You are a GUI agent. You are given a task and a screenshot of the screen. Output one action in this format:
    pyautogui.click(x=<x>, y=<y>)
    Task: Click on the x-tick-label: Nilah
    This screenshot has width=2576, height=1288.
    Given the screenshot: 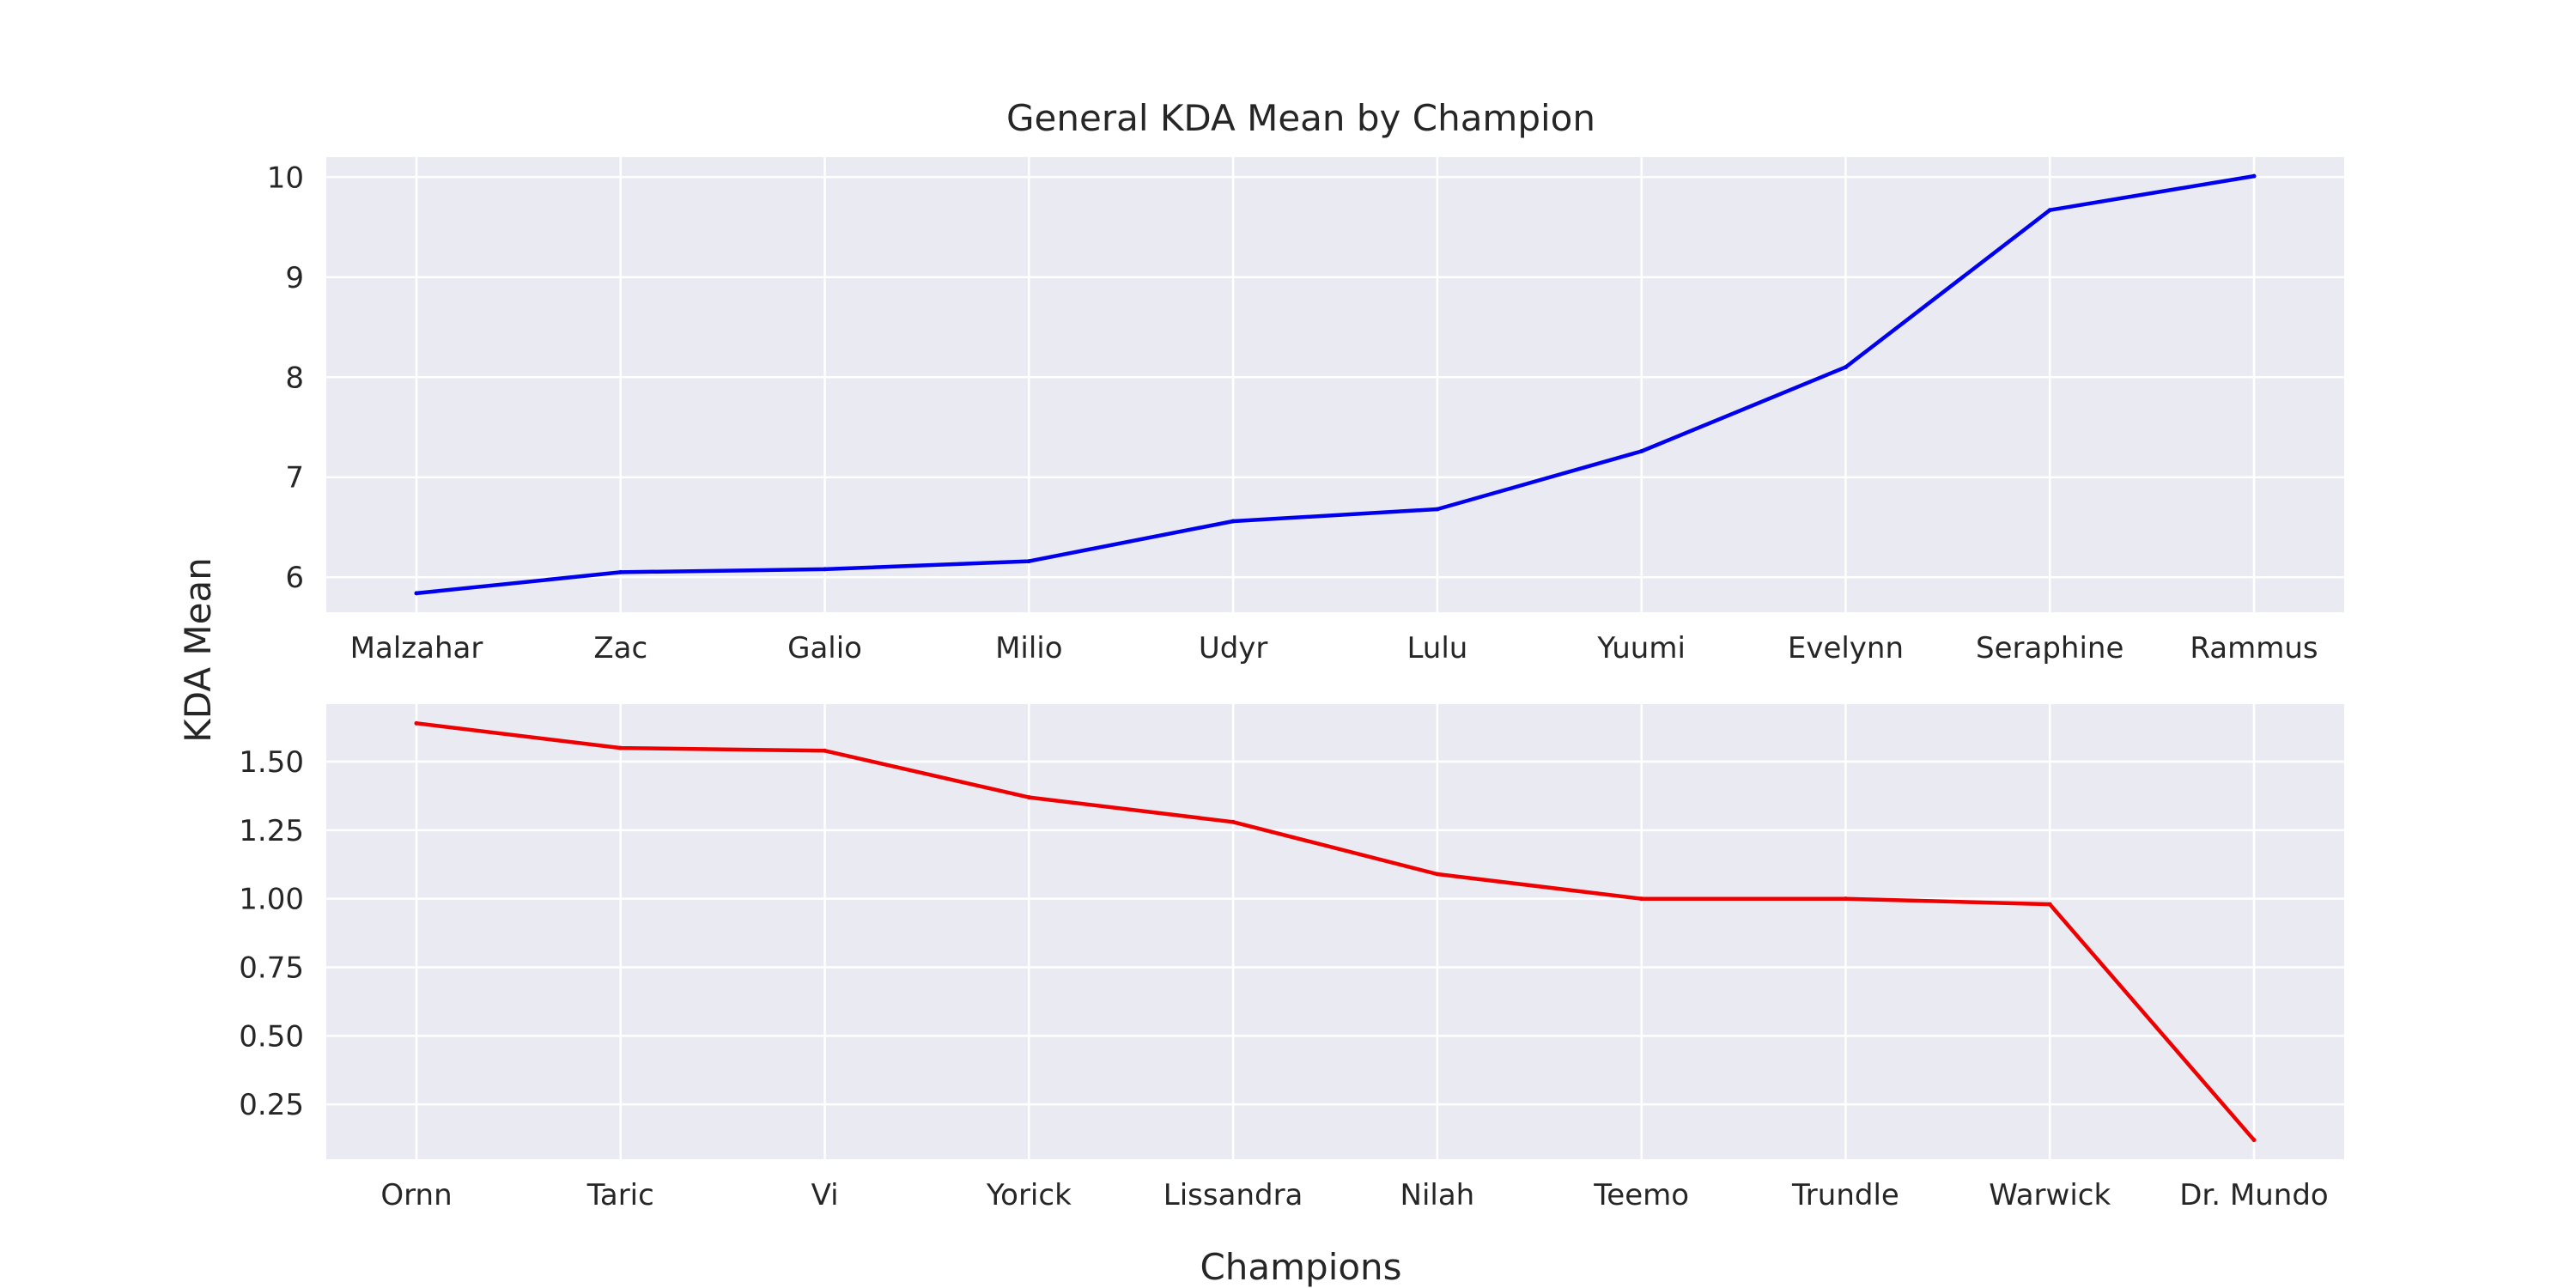 What is the action you would take?
    pyautogui.click(x=1437, y=1195)
    